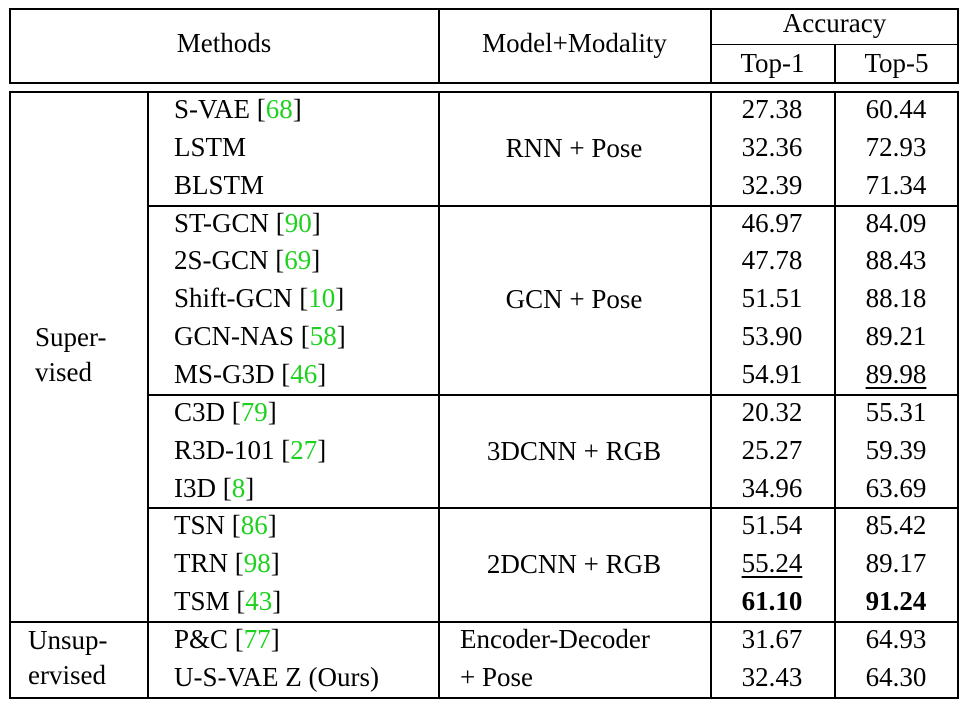 Image resolution: width=967 pixels, height=711 pixels. What do you see at coordinates (247, 260) in the screenshot?
I see `method-cell: 2S-GCN [69]` at bounding box center [247, 260].